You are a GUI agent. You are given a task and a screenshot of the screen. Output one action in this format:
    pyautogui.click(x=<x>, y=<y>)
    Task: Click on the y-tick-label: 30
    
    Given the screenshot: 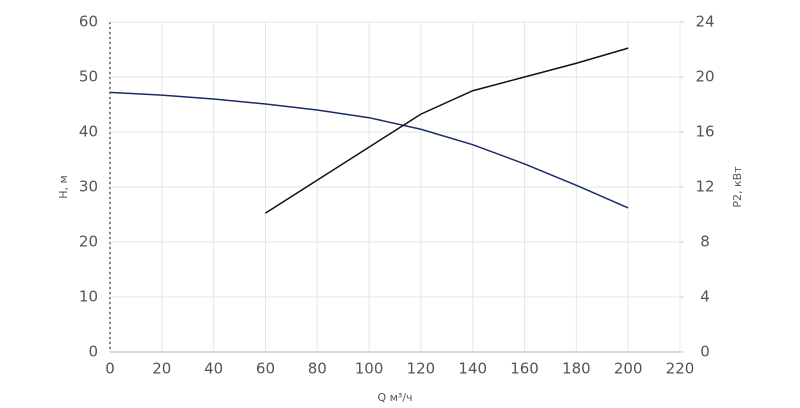 What is the action you would take?
    pyautogui.click(x=88, y=187)
    